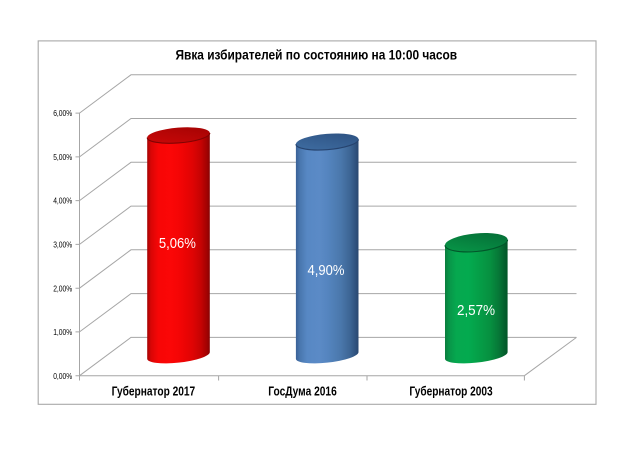  What do you see at coordinates (62, 288) in the screenshot?
I see `svg-text: 2,00%` at bounding box center [62, 288].